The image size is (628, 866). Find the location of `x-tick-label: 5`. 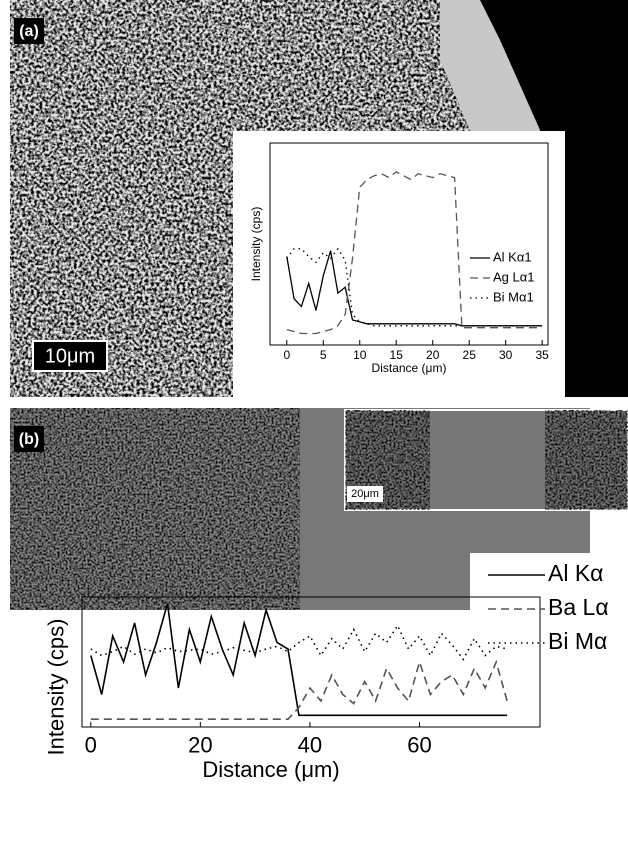

x-tick-label: 5 is located at coordinates (323, 355).